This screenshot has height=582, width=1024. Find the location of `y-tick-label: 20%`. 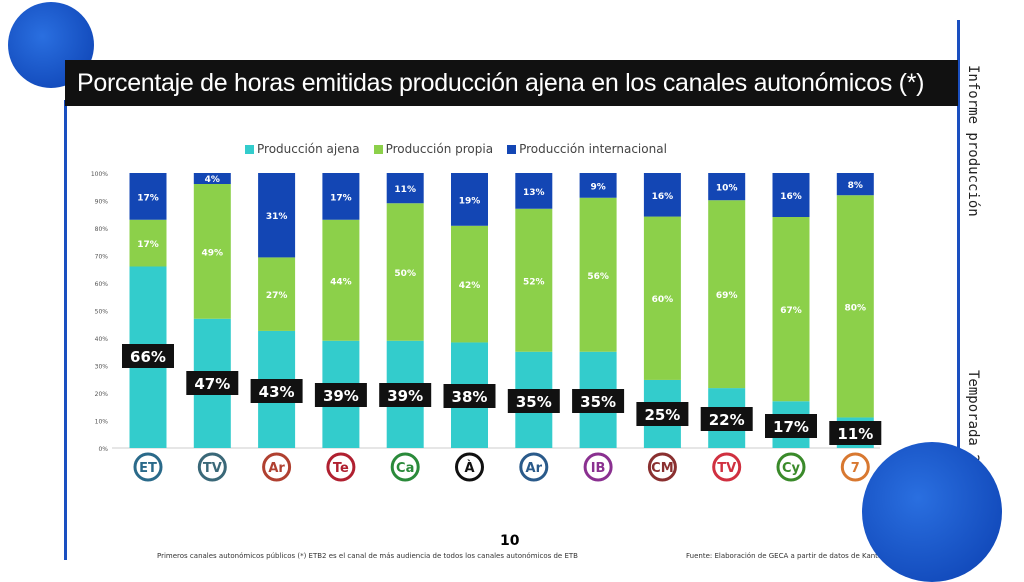

y-tick-label: 20% is located at coordinates (102, 394).